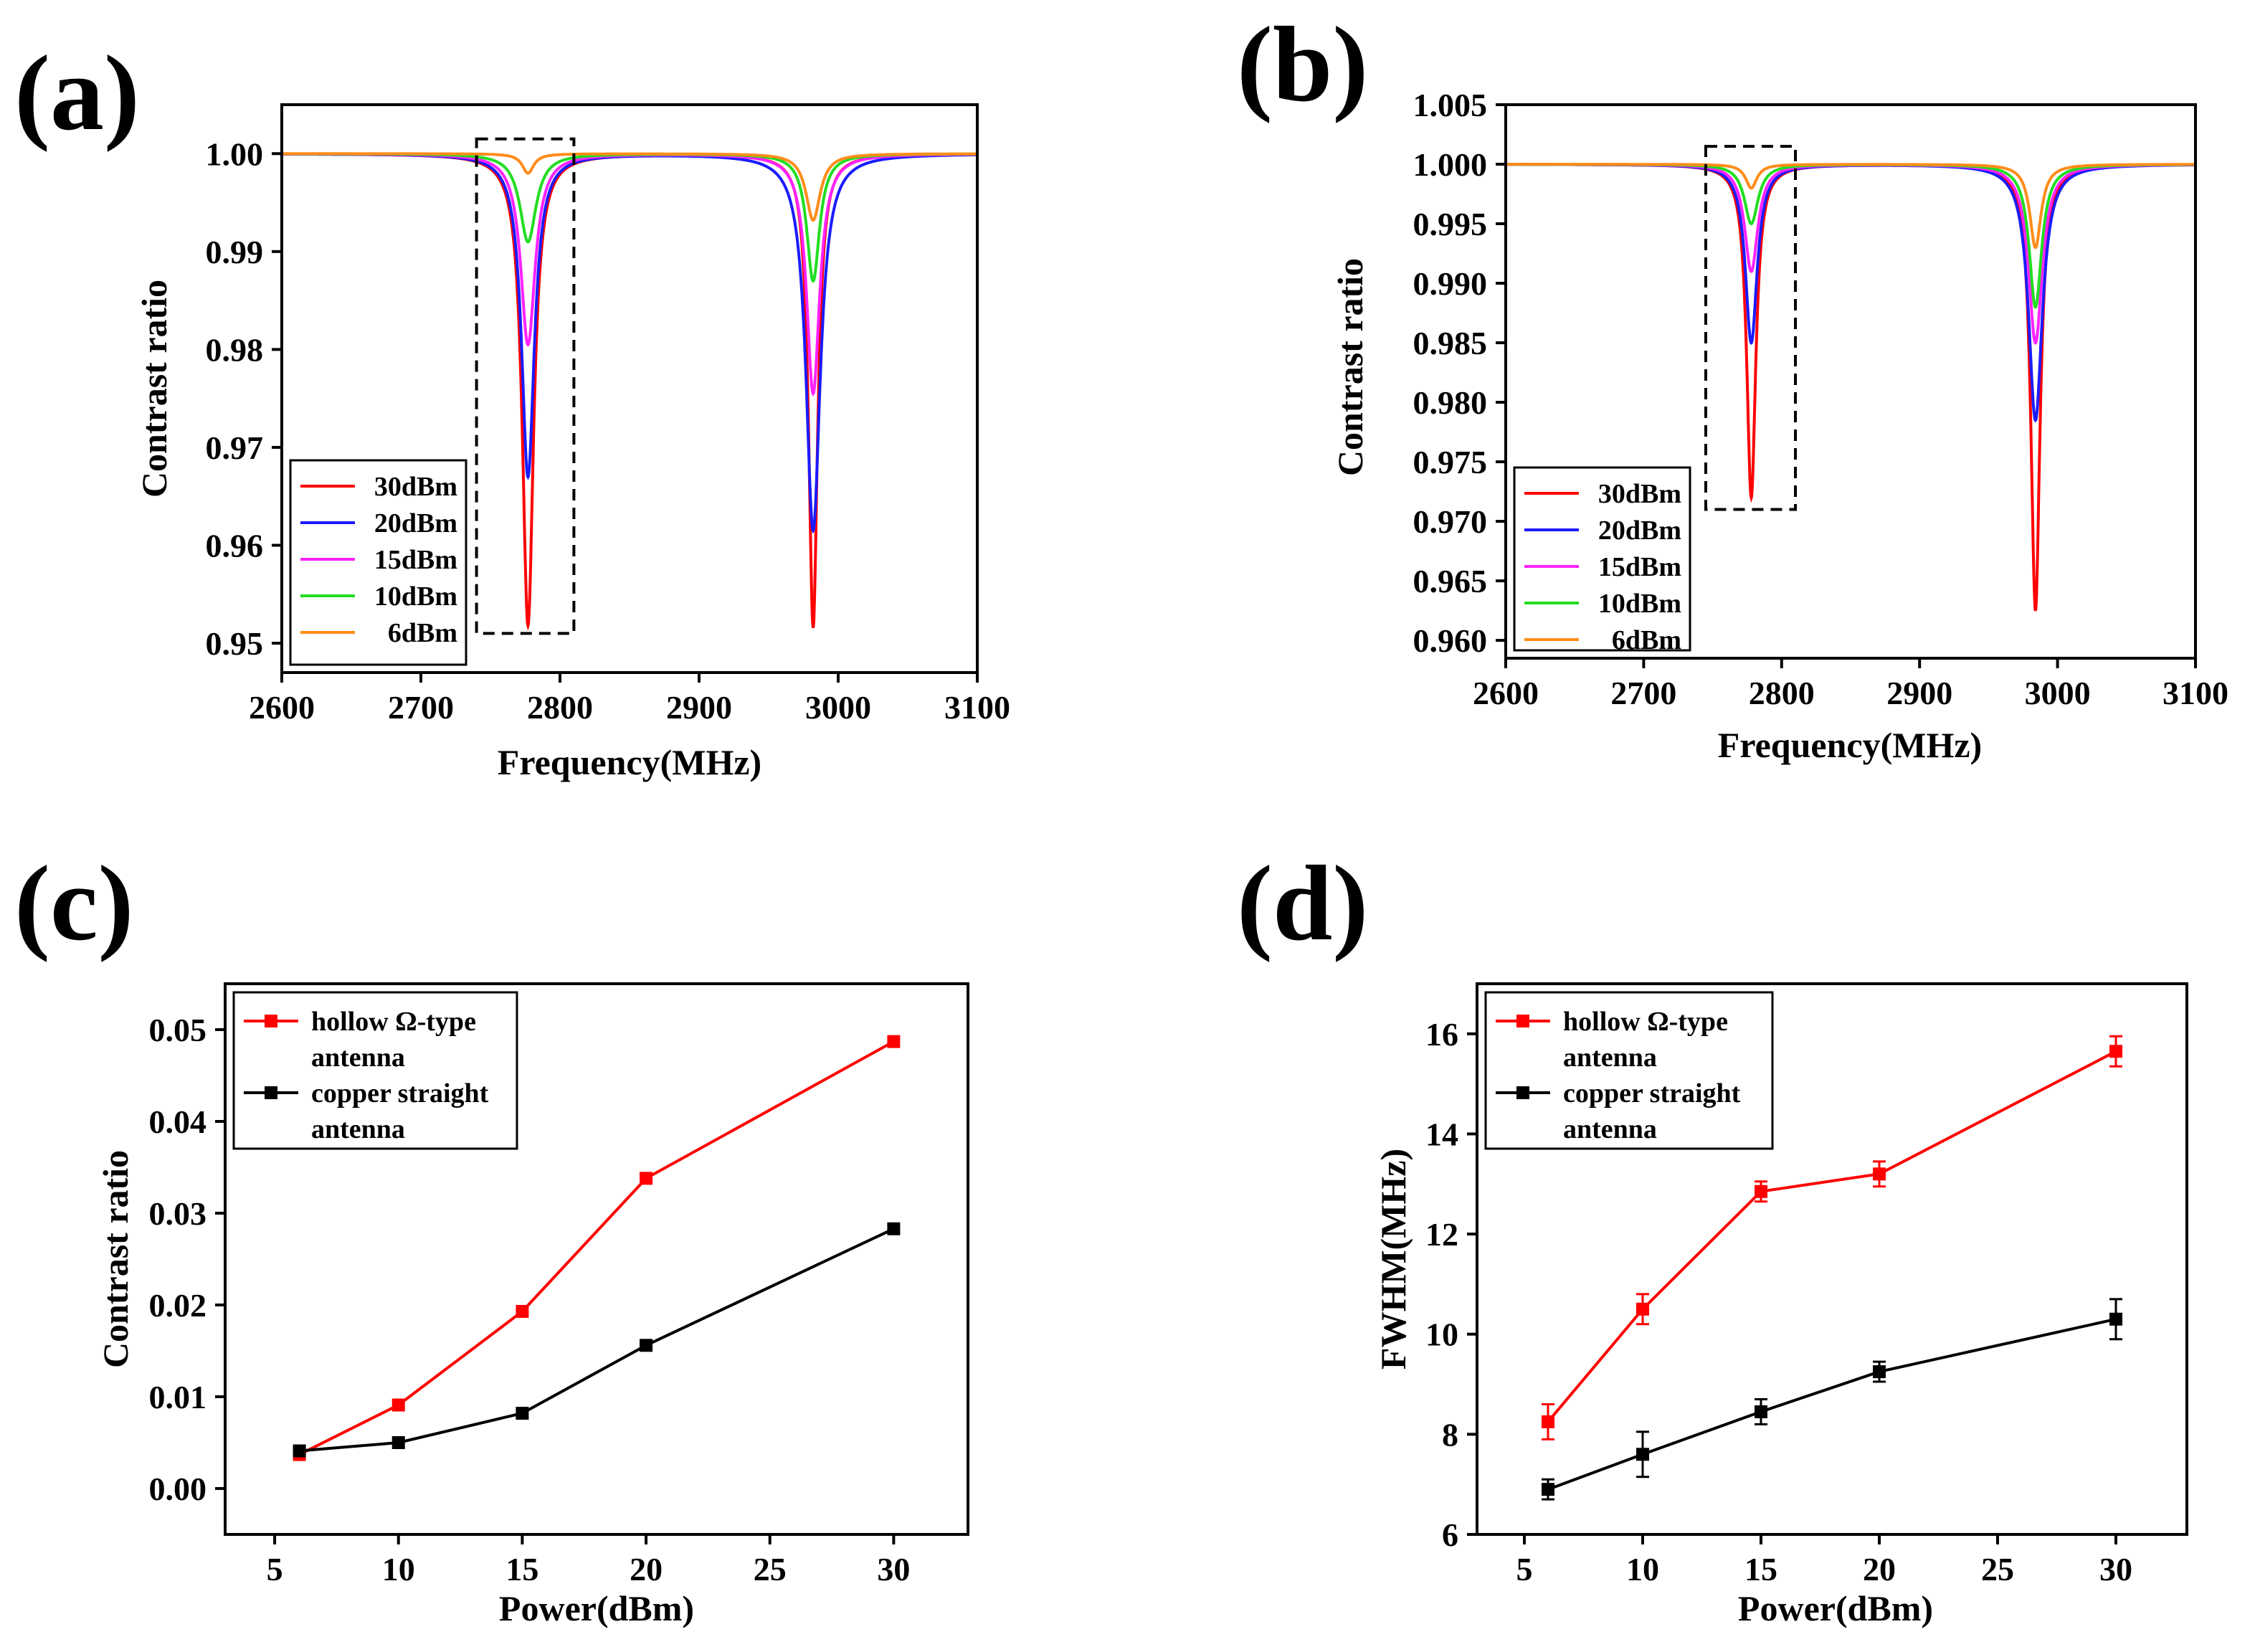  I want to click on panel-c-label: (c), so click(73, 903).